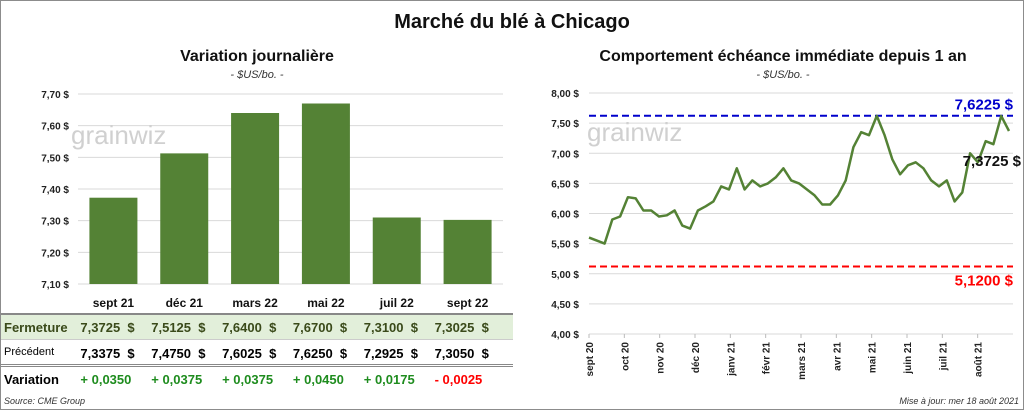  What do you see at coordinates (979, 359) in the screenshot?
I see `x-tick-label: août 21` at bounding box center [979, 359].